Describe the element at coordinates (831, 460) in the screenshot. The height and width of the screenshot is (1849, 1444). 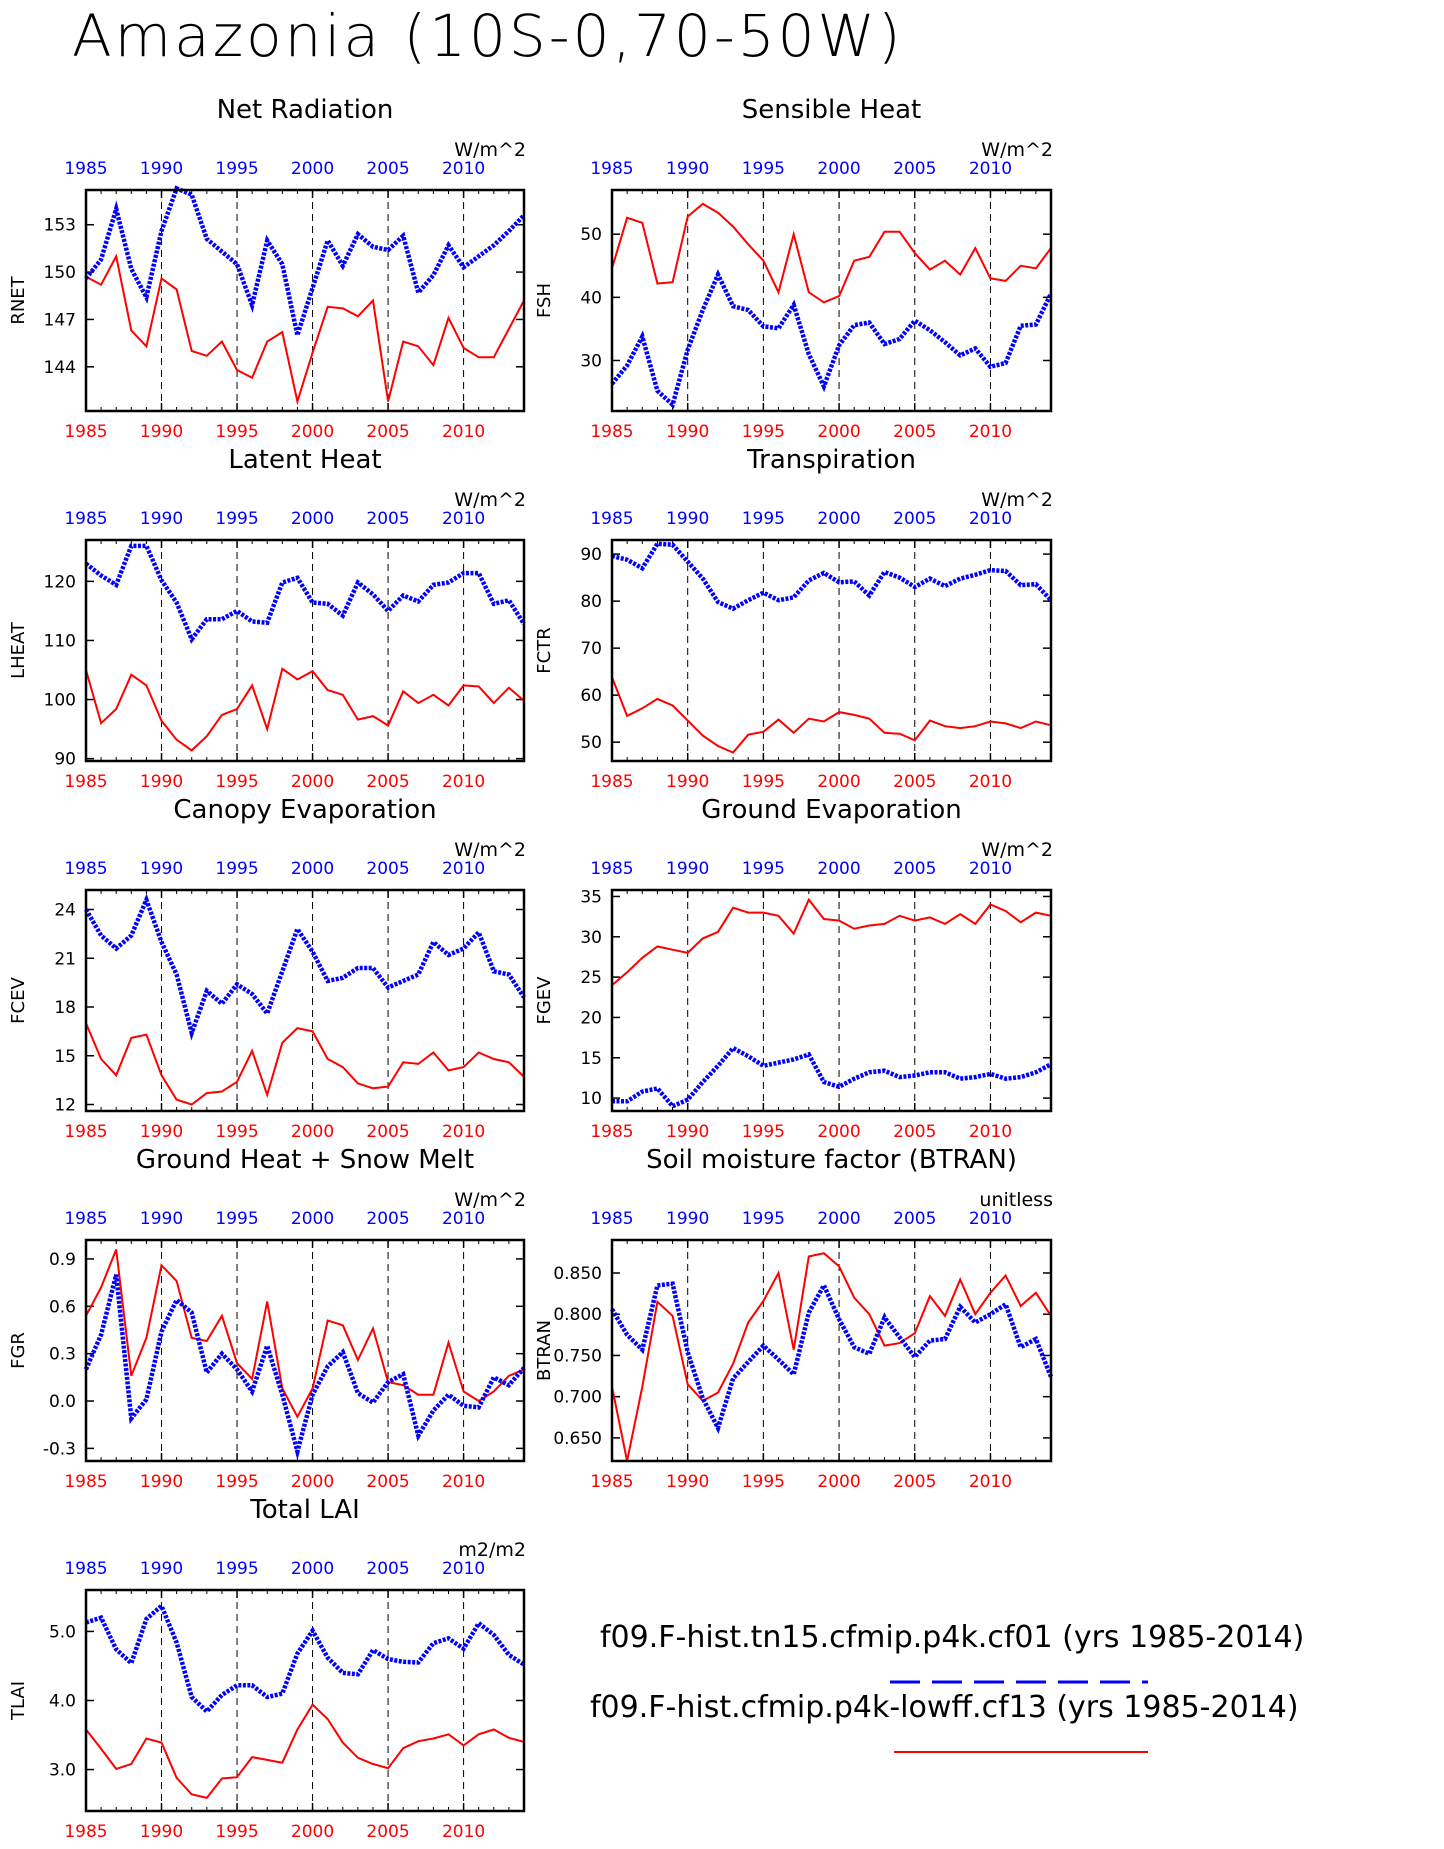
I see `panel-title: Transpiration` at that location.